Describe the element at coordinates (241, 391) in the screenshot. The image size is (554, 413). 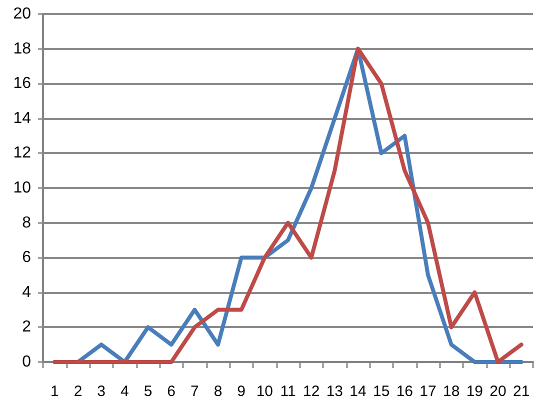
I see `x-tick-label: 9` at that location.